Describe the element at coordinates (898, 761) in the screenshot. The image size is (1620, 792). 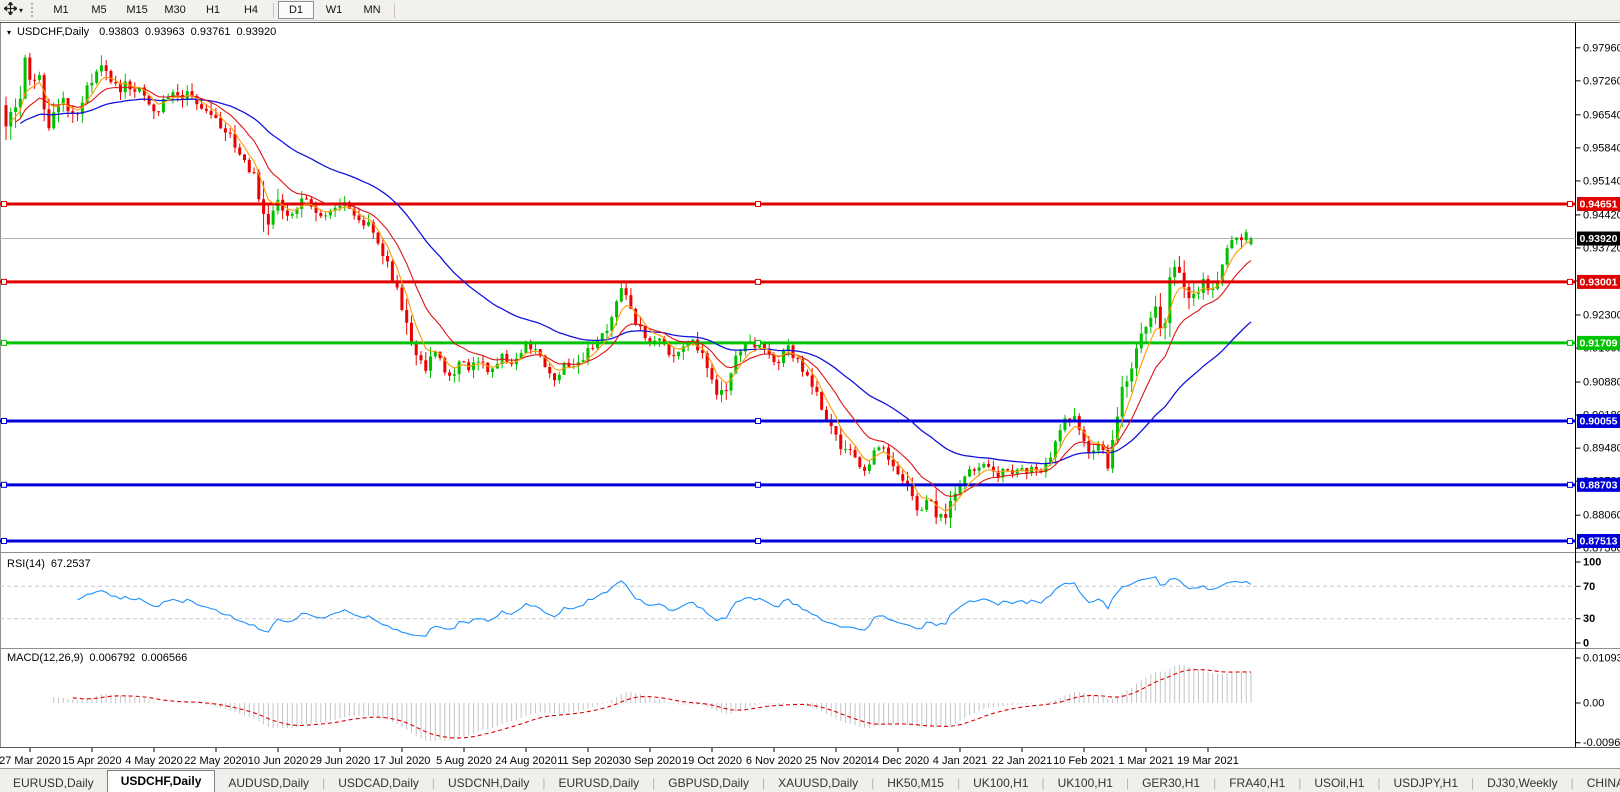
I see `svg-text: 14 Dec 2020` at that location.